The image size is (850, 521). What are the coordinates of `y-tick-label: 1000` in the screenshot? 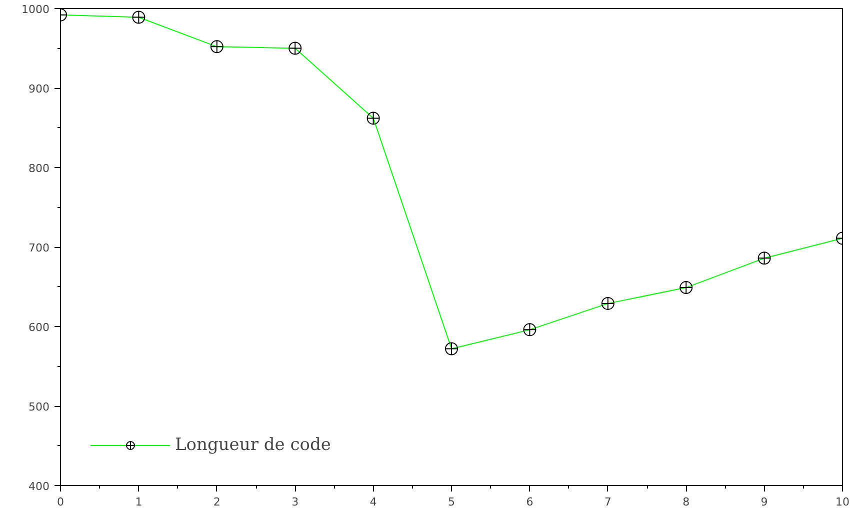 It's located at (36, 9).